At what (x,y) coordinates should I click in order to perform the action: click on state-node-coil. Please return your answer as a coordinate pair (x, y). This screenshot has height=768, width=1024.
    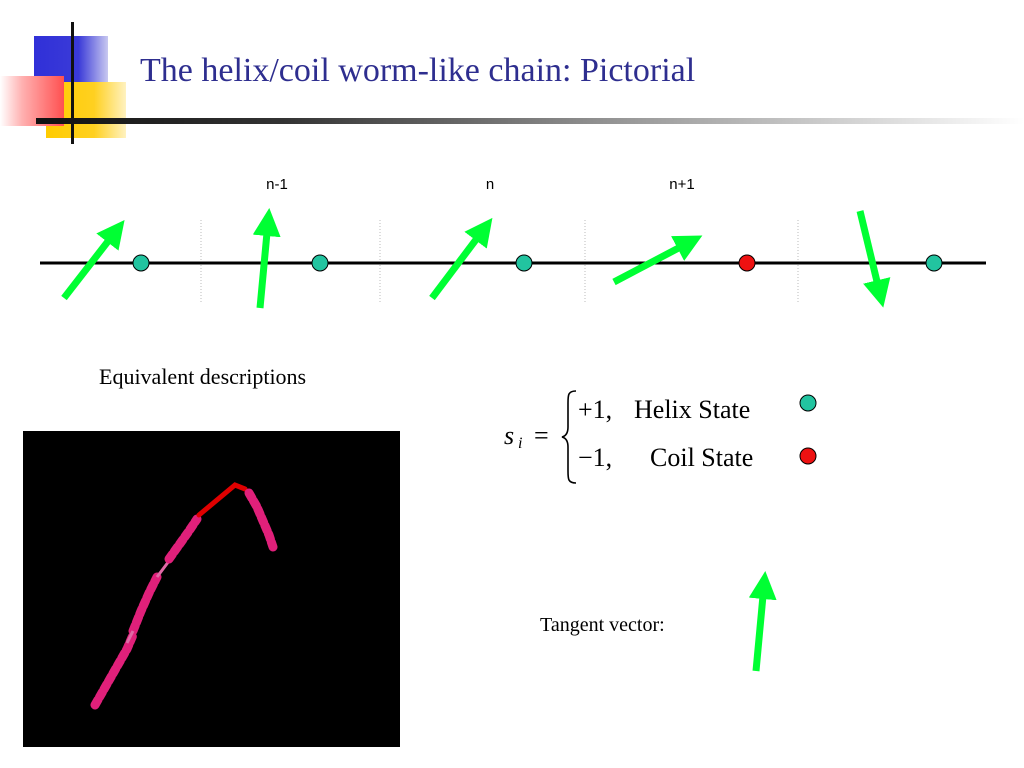
    Looking at the image, I should click on (747, 263).